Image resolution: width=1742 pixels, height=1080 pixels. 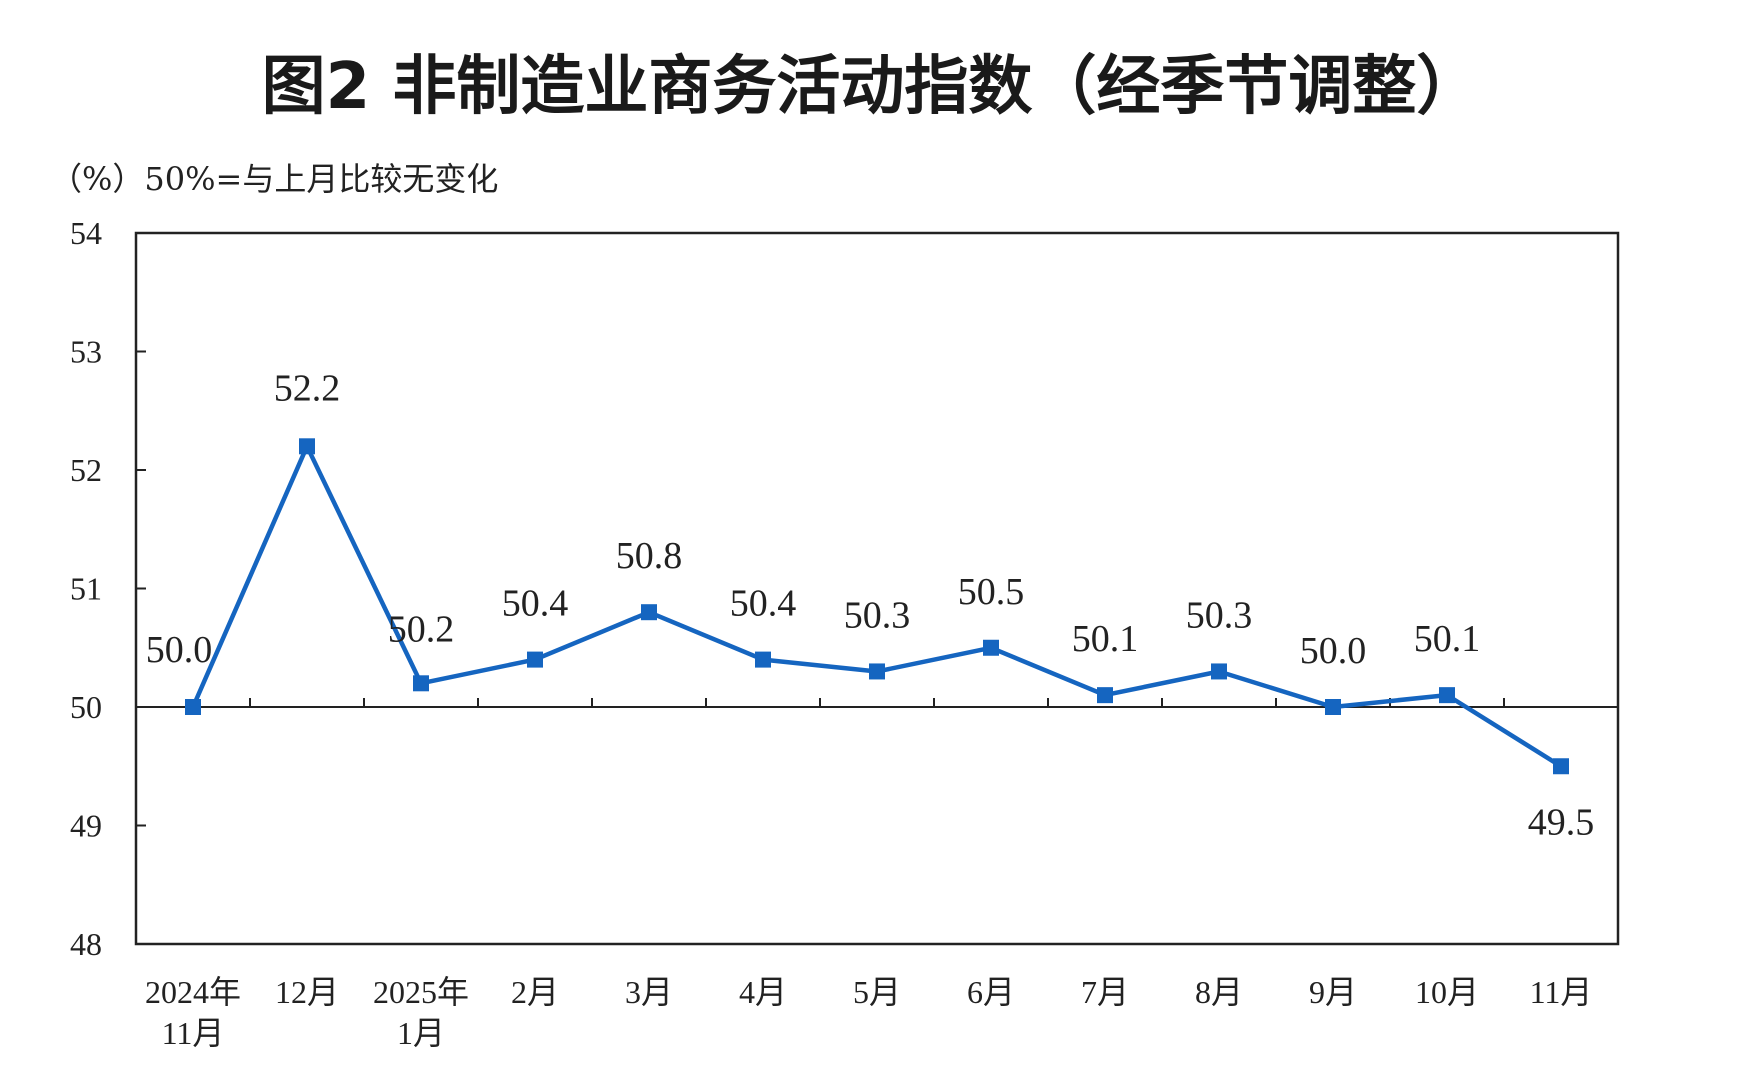 What do you see at coordinates (86, 707) in the screenshot?
I see `y-tick-label: 50` at bounding box center [86, 707].